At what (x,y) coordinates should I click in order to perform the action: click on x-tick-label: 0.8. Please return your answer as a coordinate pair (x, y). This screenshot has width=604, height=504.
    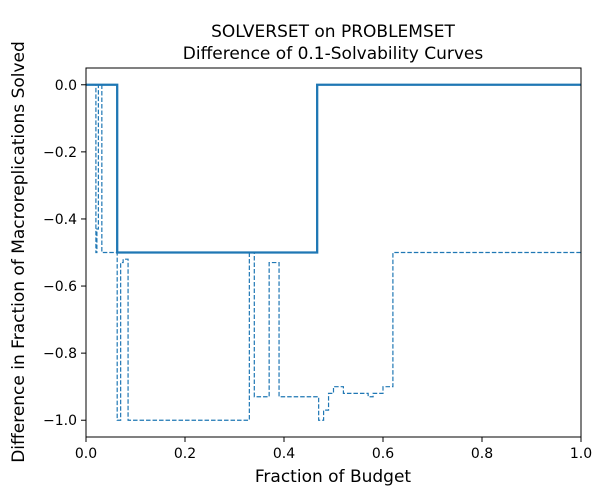
    Looking at the image, I should click on (482, 454).